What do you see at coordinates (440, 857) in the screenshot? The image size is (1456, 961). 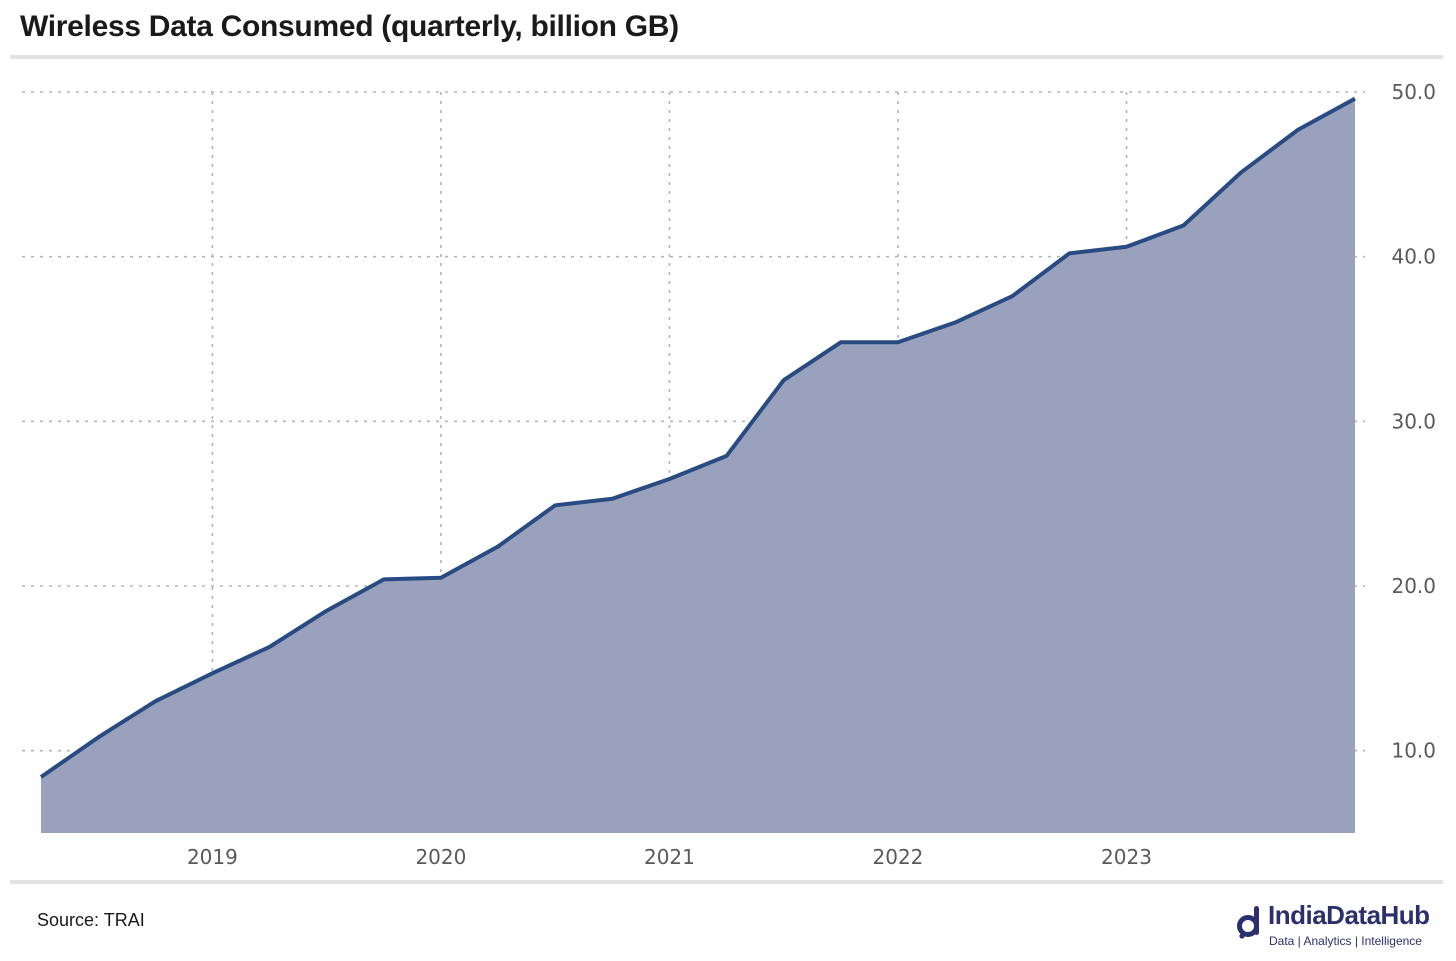 I see `x-tick-label: 2020` at bounding box center [440, 857].